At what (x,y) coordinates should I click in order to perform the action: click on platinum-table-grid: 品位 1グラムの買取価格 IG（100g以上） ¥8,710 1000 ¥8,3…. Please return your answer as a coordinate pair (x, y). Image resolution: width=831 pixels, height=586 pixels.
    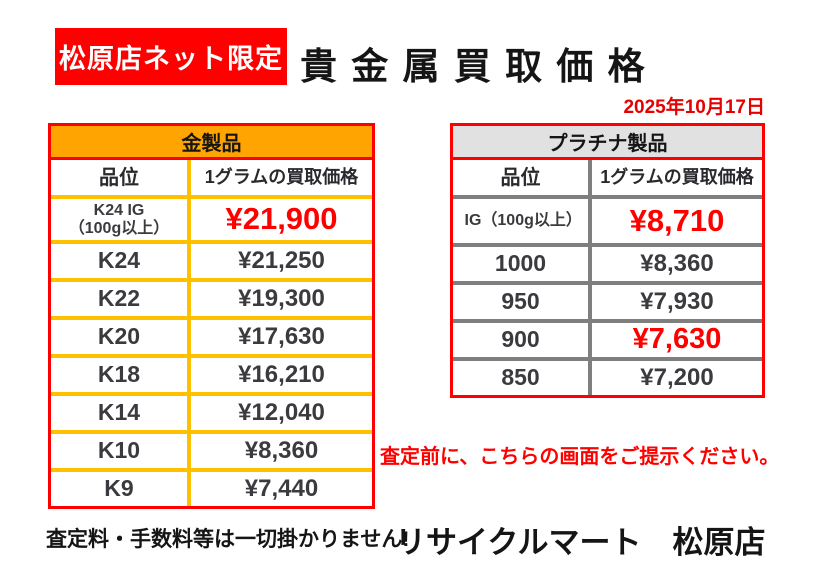
    Looking at the image, I should click on (607, 277).